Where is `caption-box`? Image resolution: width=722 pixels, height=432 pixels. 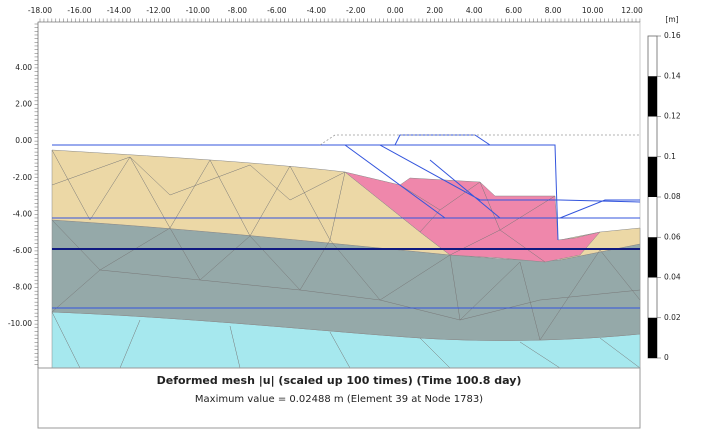
caption-box is located at coordinates (339, 398).